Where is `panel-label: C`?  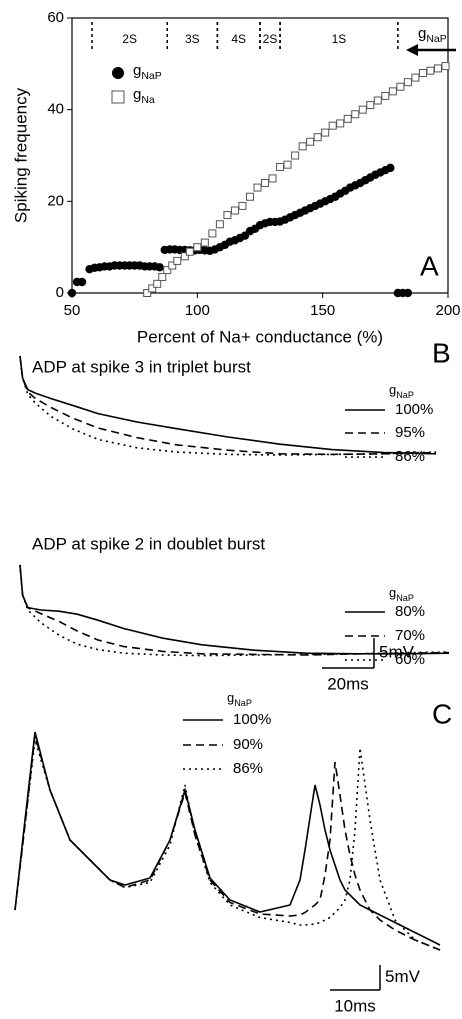
panel-label: C is located at coordinates (442, 713).